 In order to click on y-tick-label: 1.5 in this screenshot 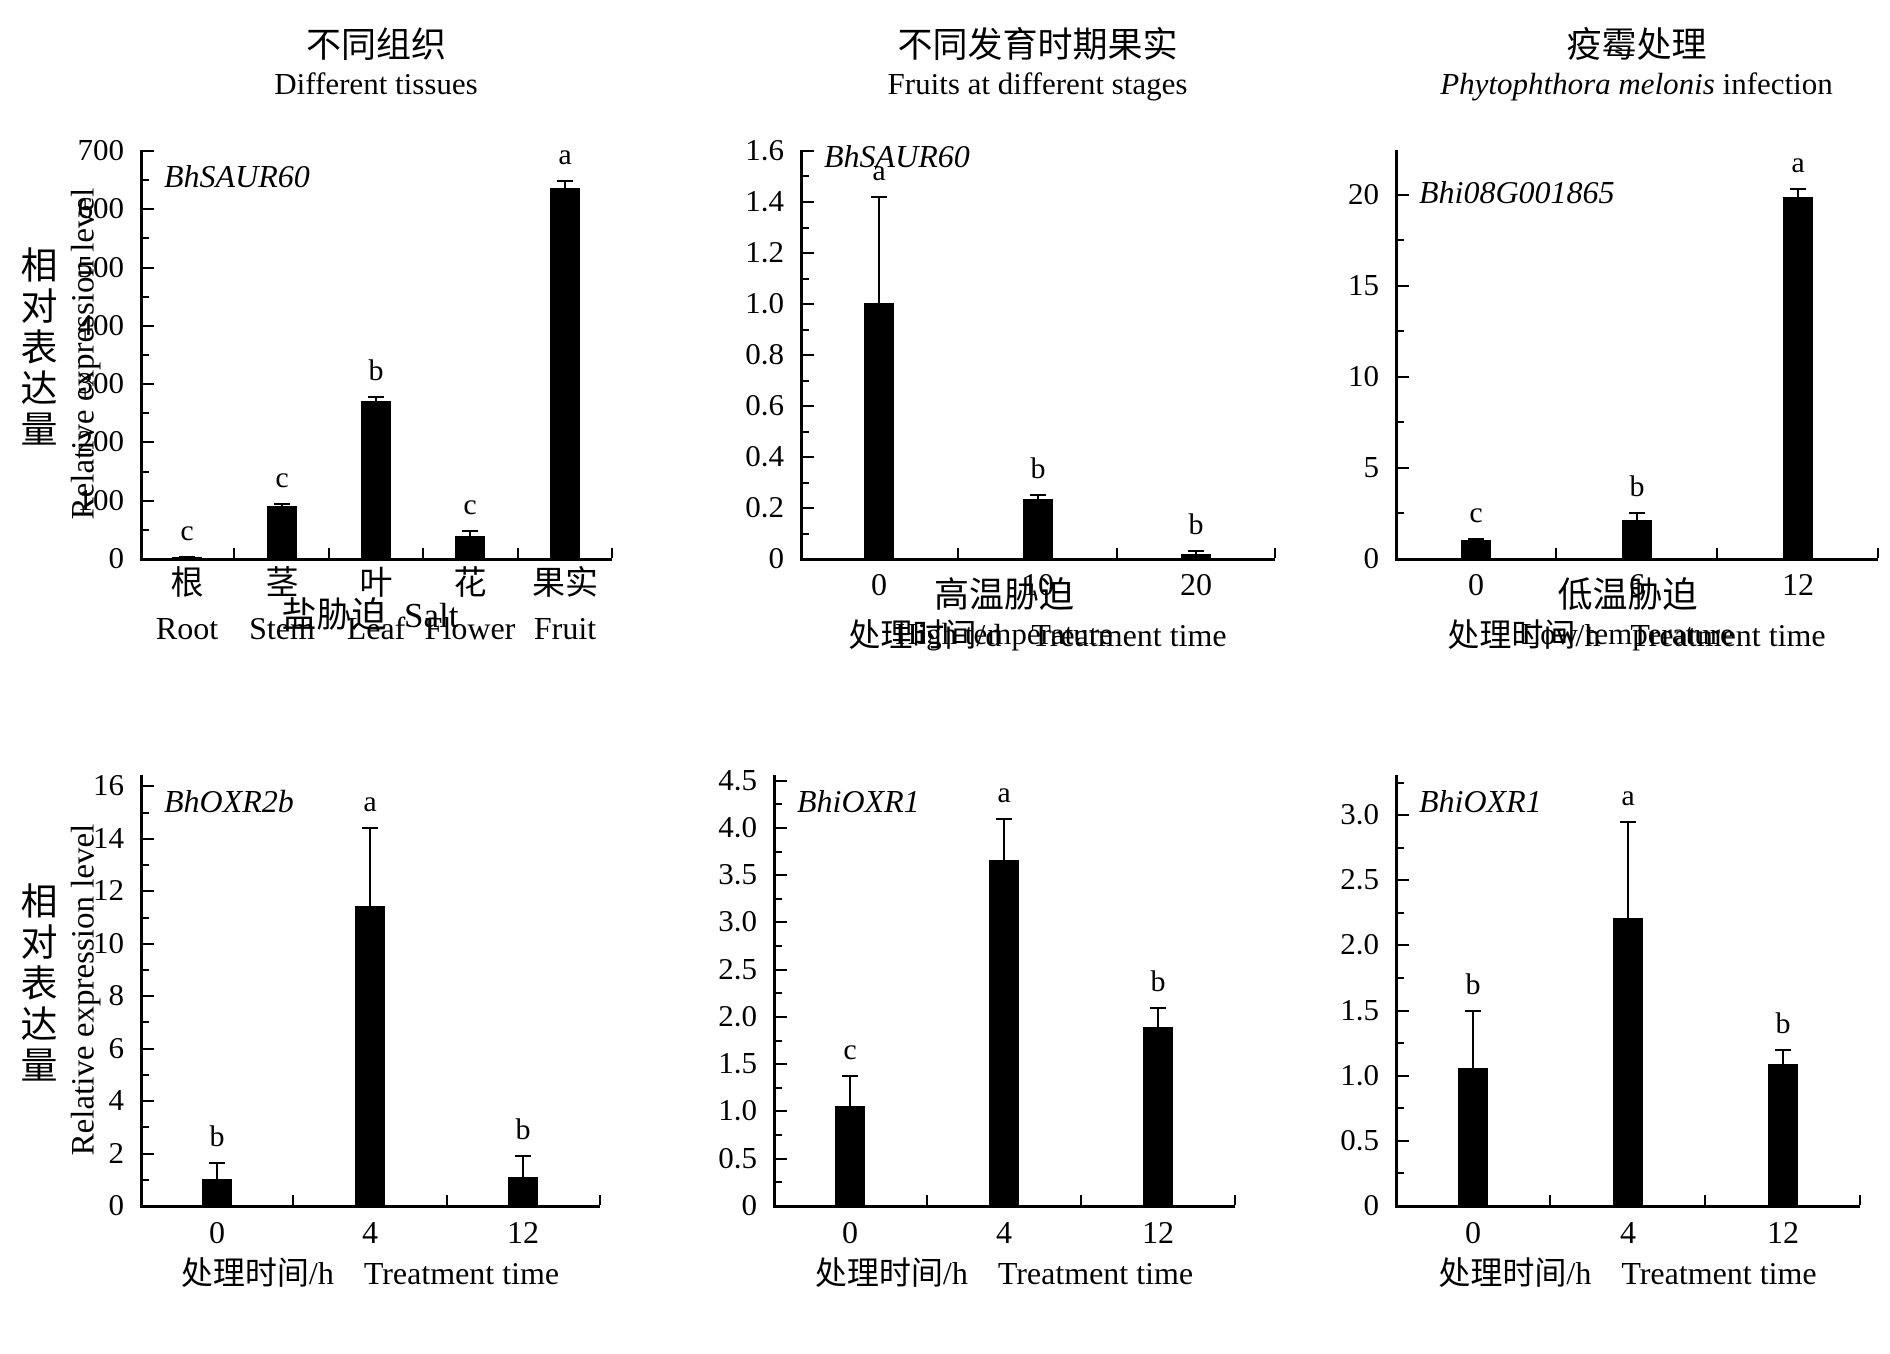, I will do `click(1359, 1009)`.